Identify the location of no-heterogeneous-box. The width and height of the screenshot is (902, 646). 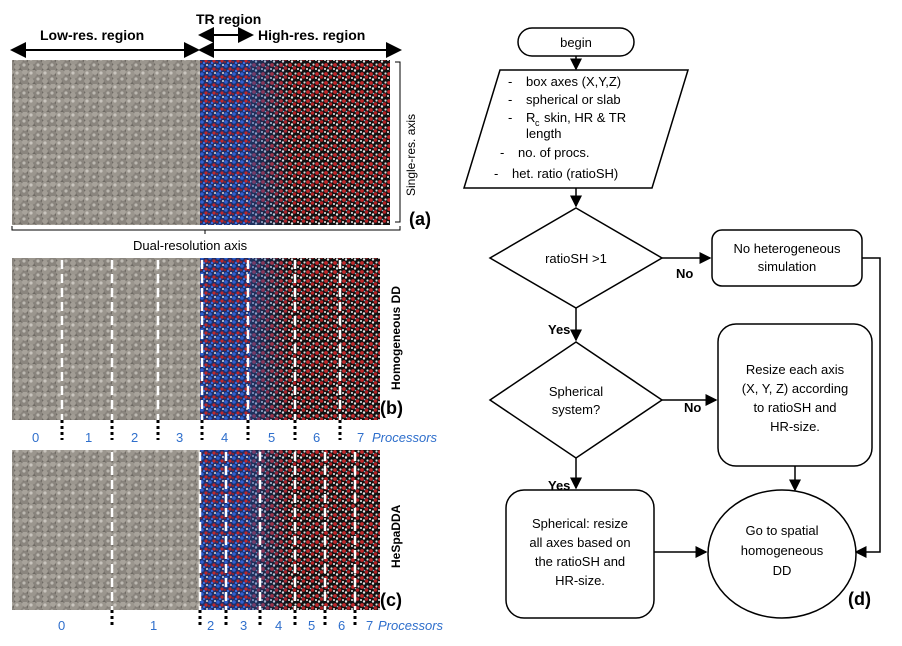
(787, 258).